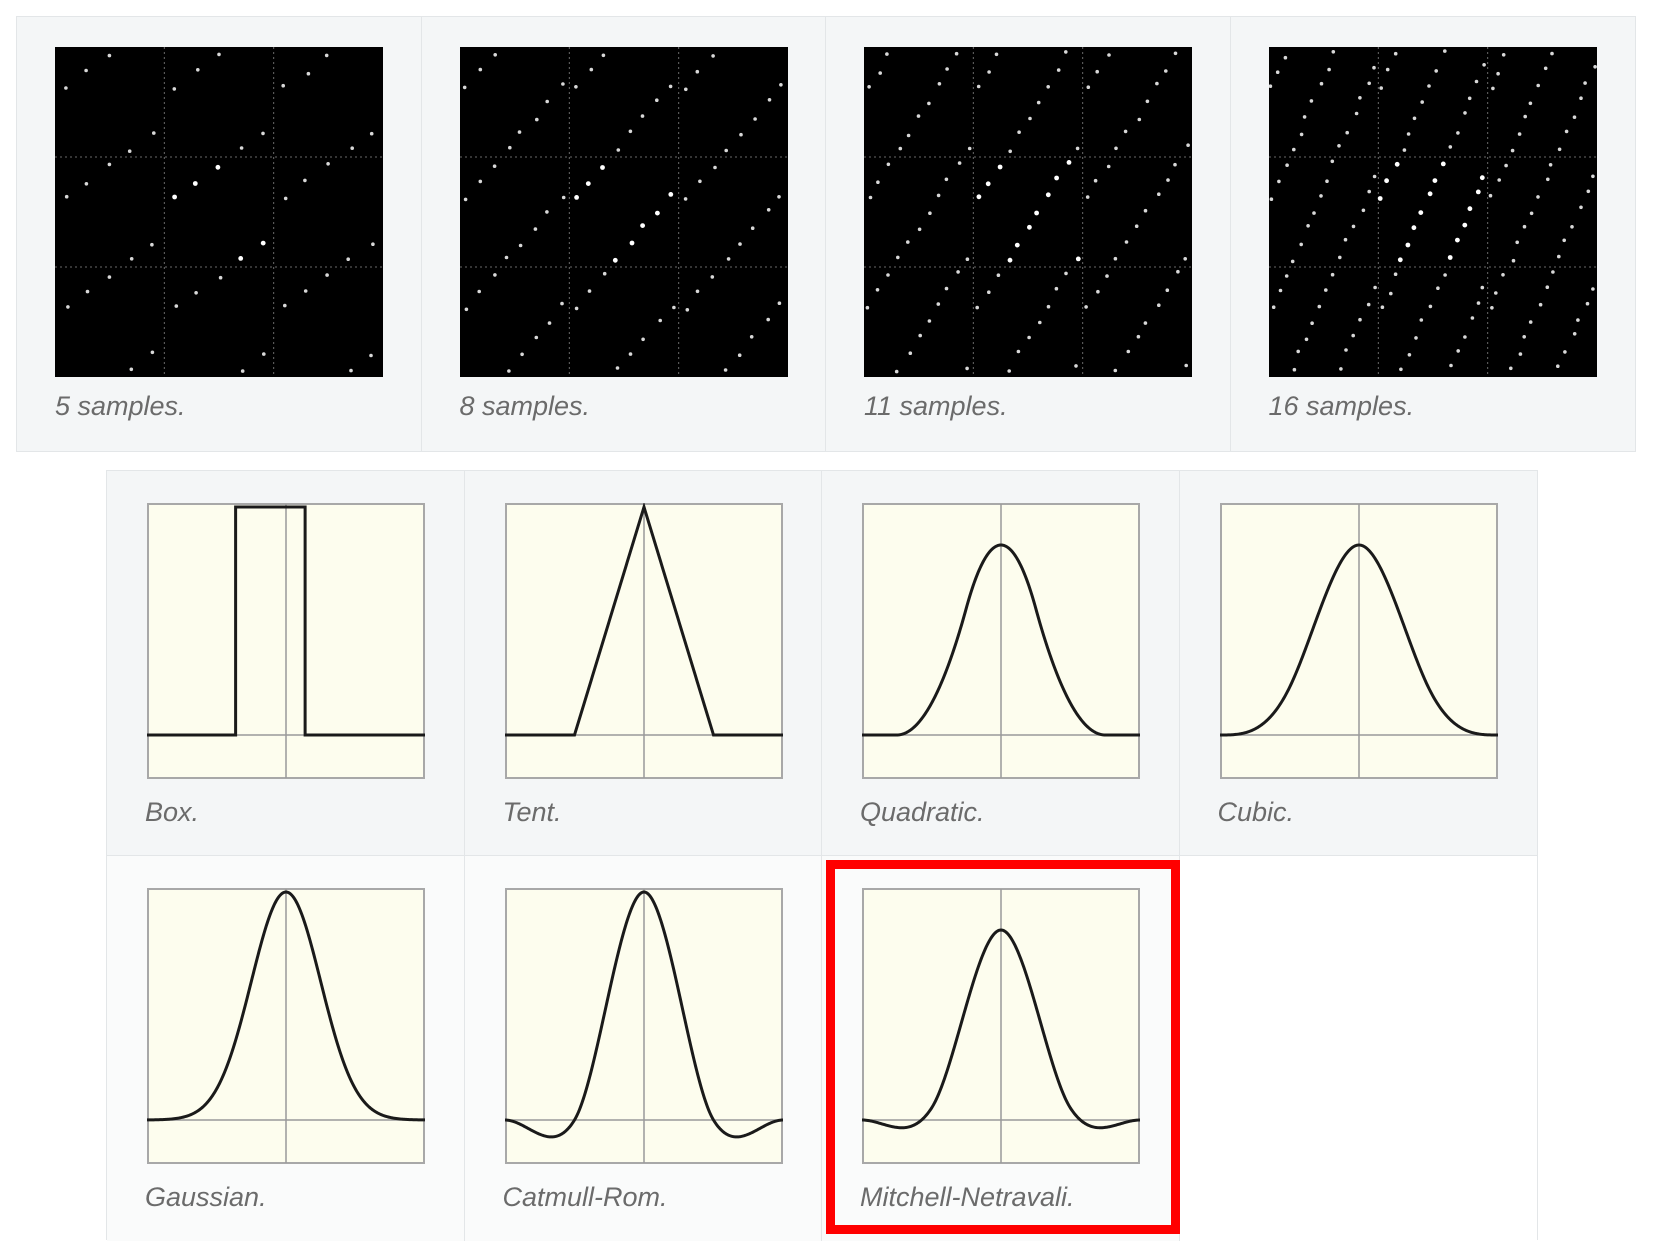 The image size is (1664, 1250). What do you see at coordinates (286, 663) in the screenshot?
I see `gallery-item-box-filter: Box.` at bounding box center [286, 663].